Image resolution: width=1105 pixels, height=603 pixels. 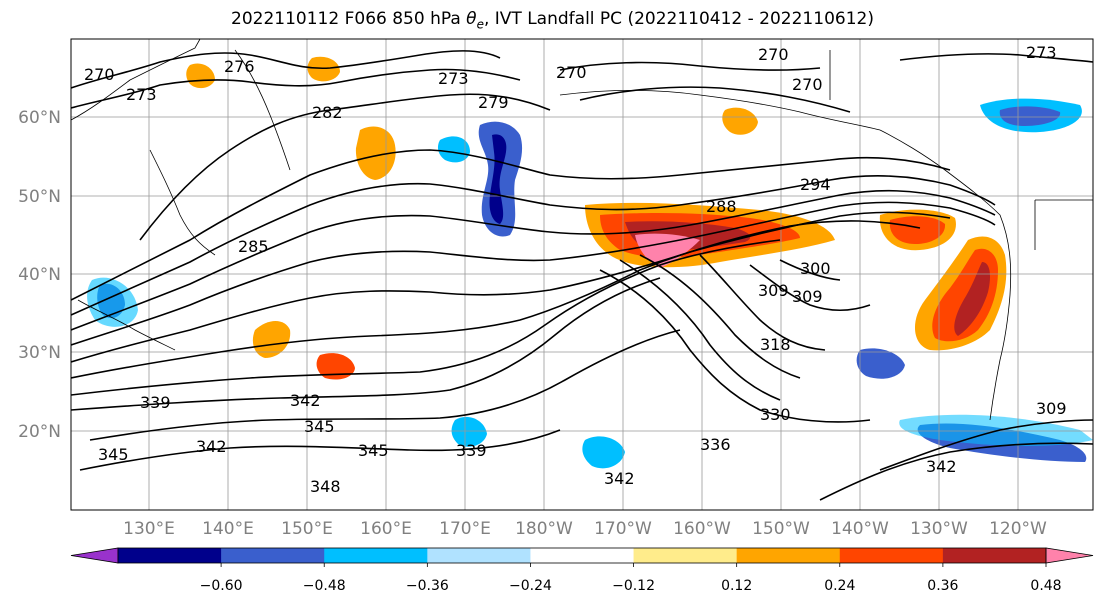 What do you see at coordinates (773, 54) in the screenshot?
I see `contour-label-270c: 270` at bounding box center [773, 54].